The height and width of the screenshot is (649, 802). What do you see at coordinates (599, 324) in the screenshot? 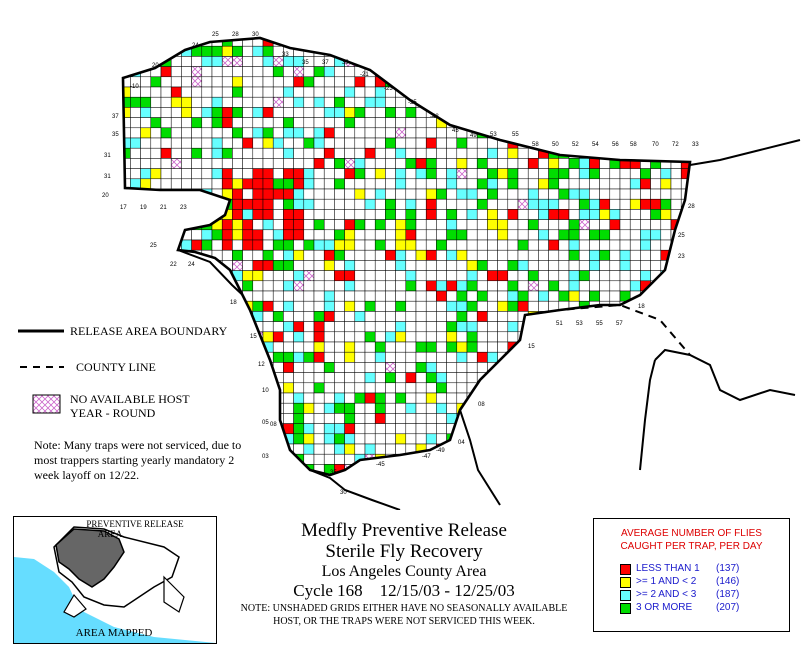
I see `grid-edge-label: 55` at bounding box center [599, 324].